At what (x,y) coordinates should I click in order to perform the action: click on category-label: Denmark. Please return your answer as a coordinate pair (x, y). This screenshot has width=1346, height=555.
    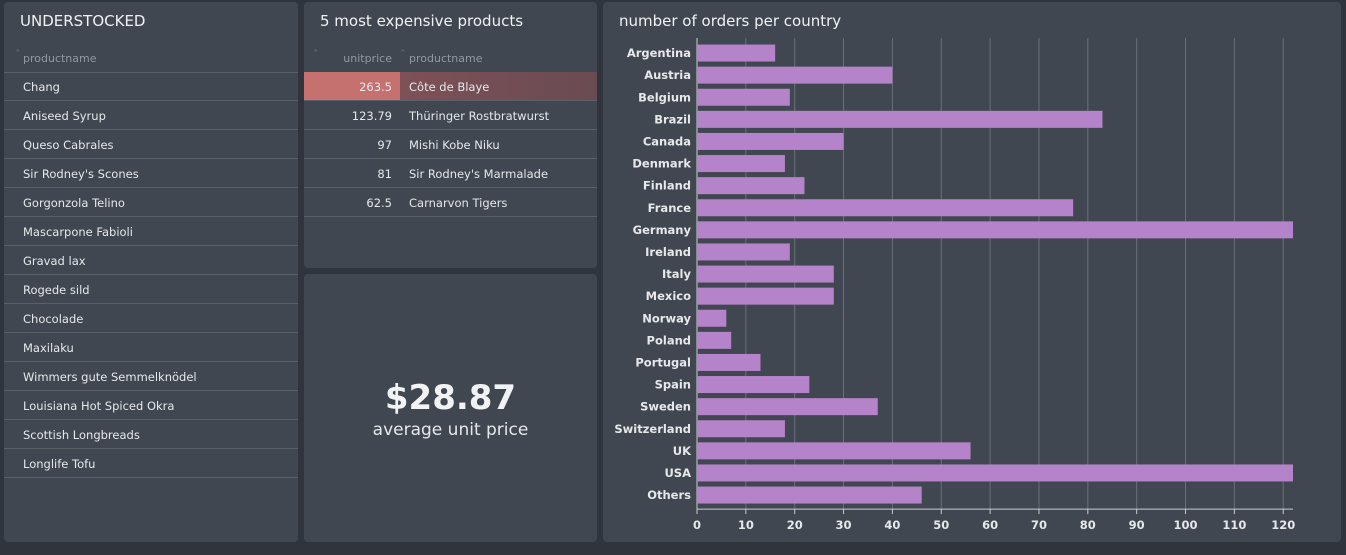
    Looking at the image, I should click on (661, 164).